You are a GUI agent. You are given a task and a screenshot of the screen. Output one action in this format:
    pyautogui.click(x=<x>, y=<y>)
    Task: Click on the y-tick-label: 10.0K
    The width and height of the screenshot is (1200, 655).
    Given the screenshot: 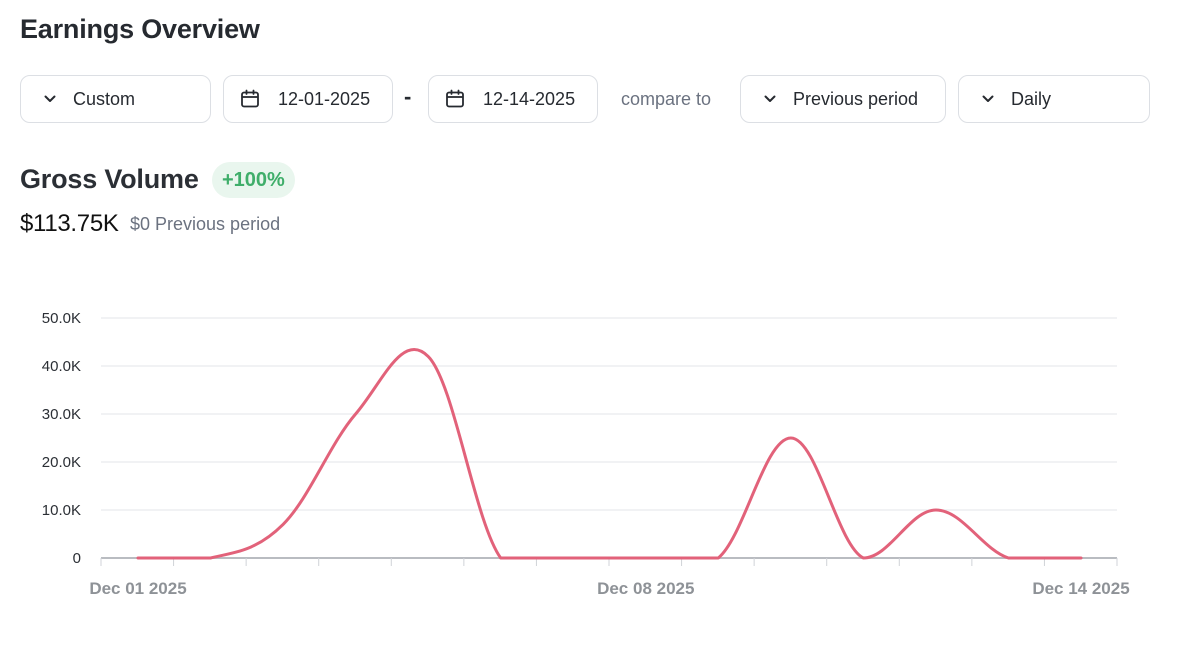 What is the action you would take?
    pyautogui.click(x=61, y=510)
    